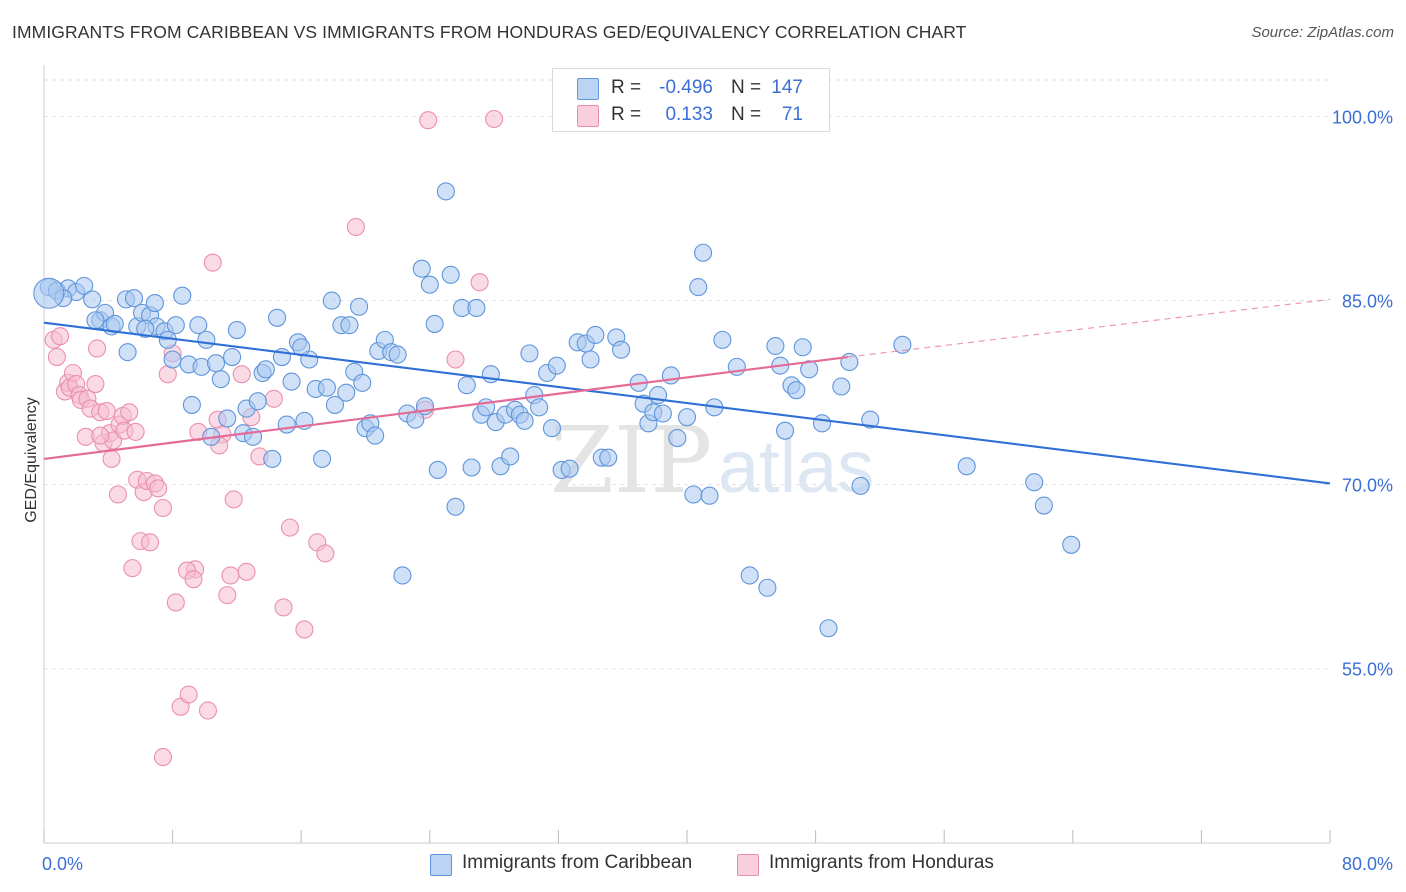 This screenshot has height=892, width=1406. I want to click on x-tick-label: 0.0%, so click(62, 864).